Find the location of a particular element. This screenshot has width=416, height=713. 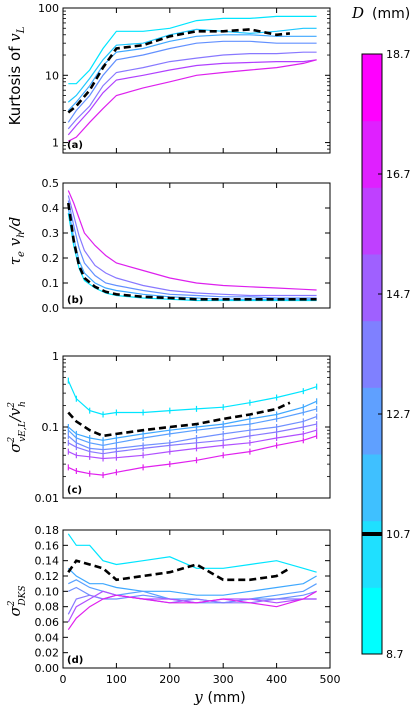

y-tick-label: 0.5 is located at coordinates (51, 183).